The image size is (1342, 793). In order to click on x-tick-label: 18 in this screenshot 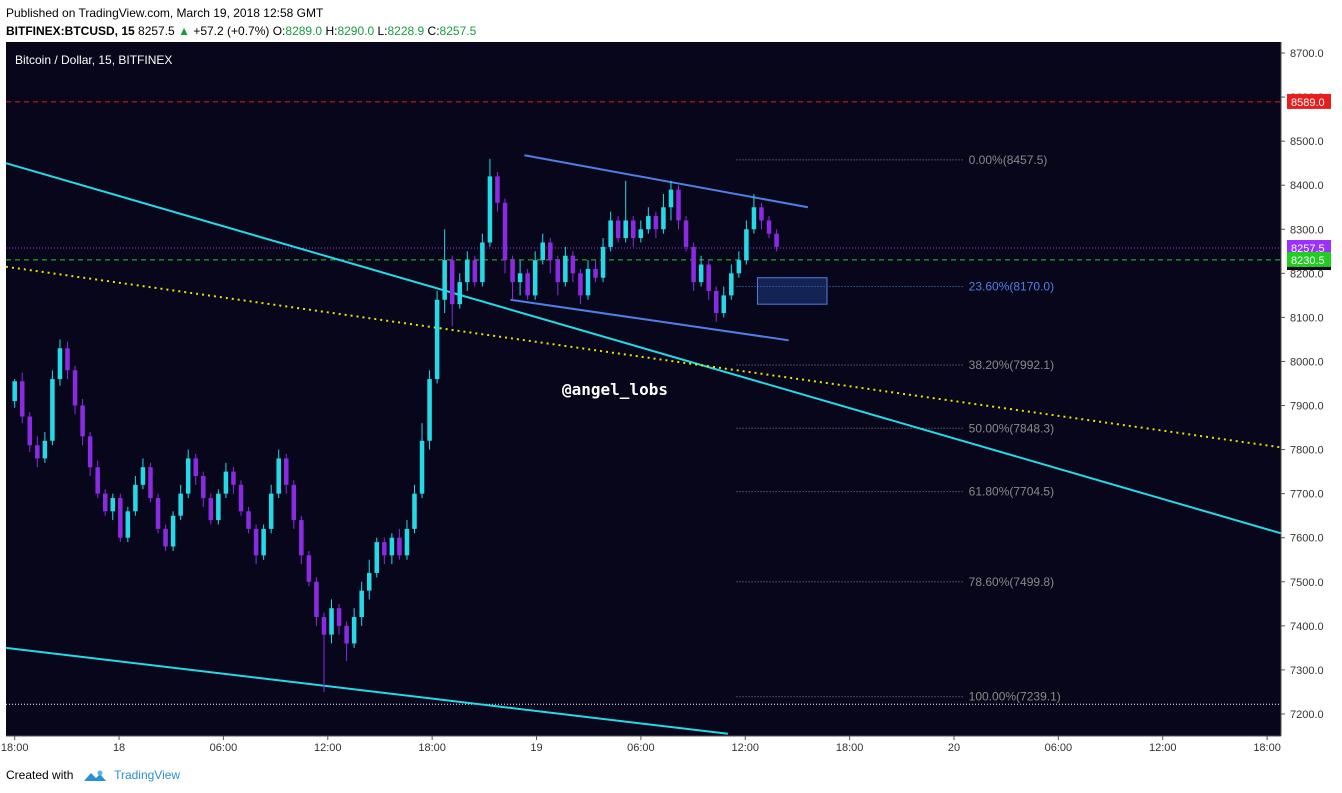, I will do `click(119, 748)`.